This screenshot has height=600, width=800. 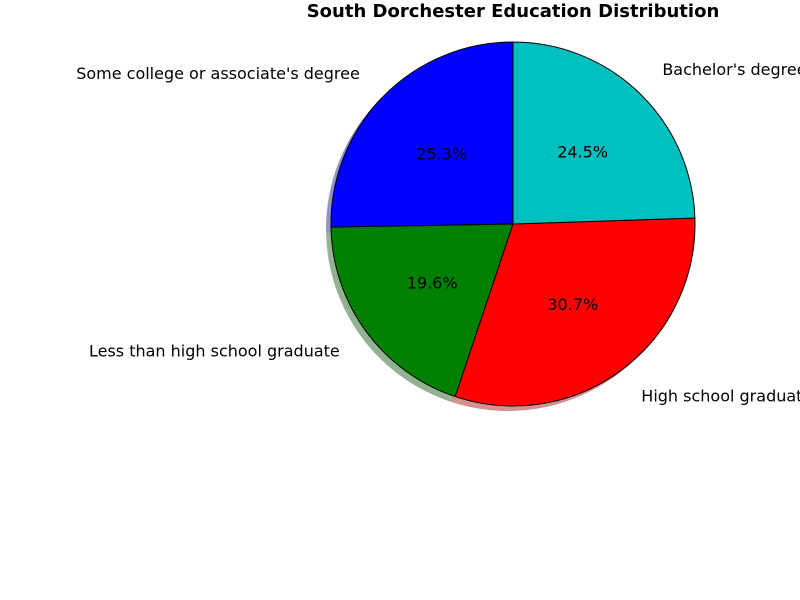 What do you see at coordinates (218, 73) in the screenshot?
I see `slice-label-some-college-or-associate-s-degree: Some college or associate's degree` at bounding box center [218, 73].